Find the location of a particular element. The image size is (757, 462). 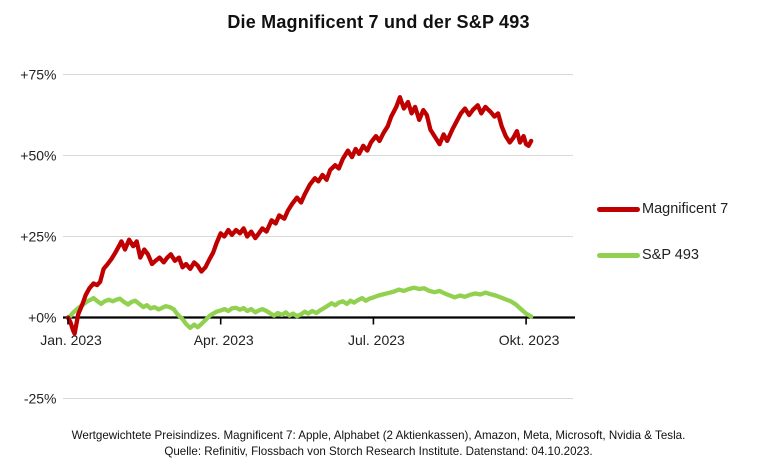

x-tick-label: Okt. 2023 is located at coordinates (529, 340).